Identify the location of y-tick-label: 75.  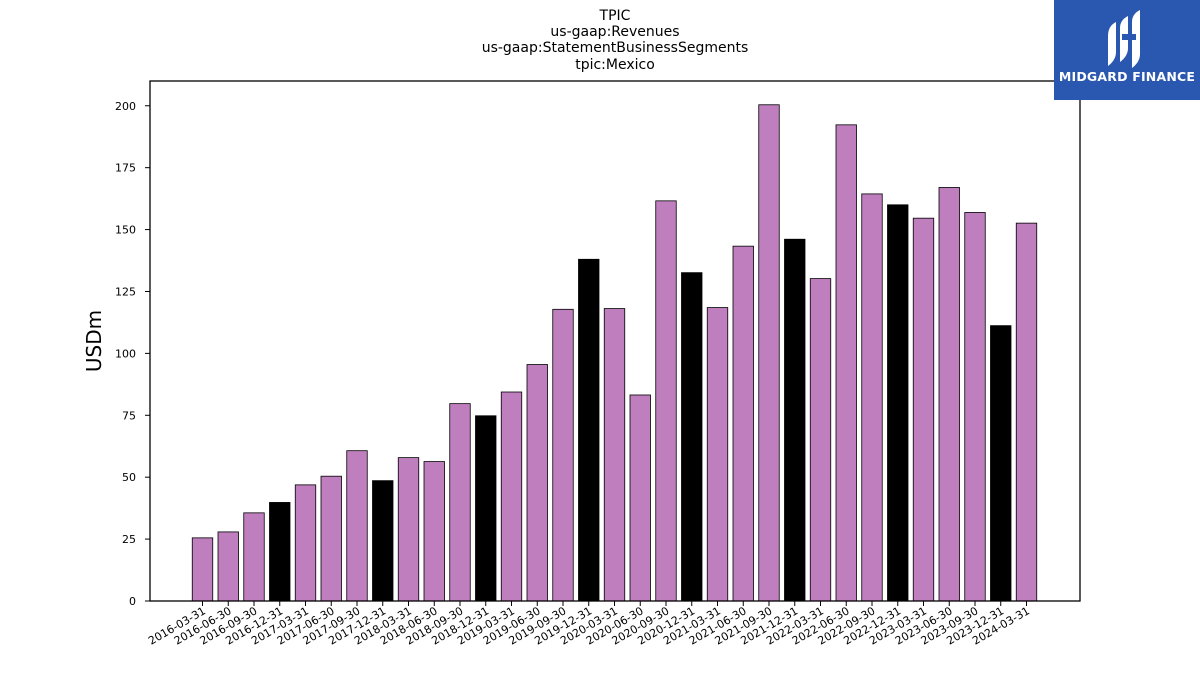
(129, 415).